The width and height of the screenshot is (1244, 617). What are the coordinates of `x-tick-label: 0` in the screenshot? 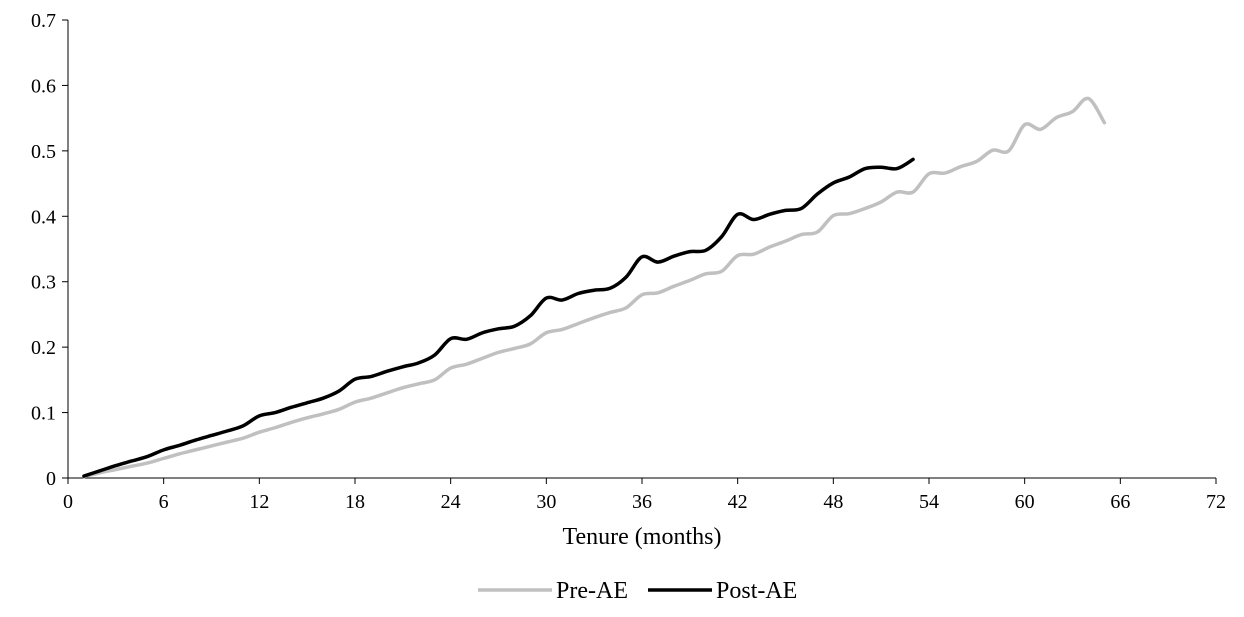 It's located at (68, 502).